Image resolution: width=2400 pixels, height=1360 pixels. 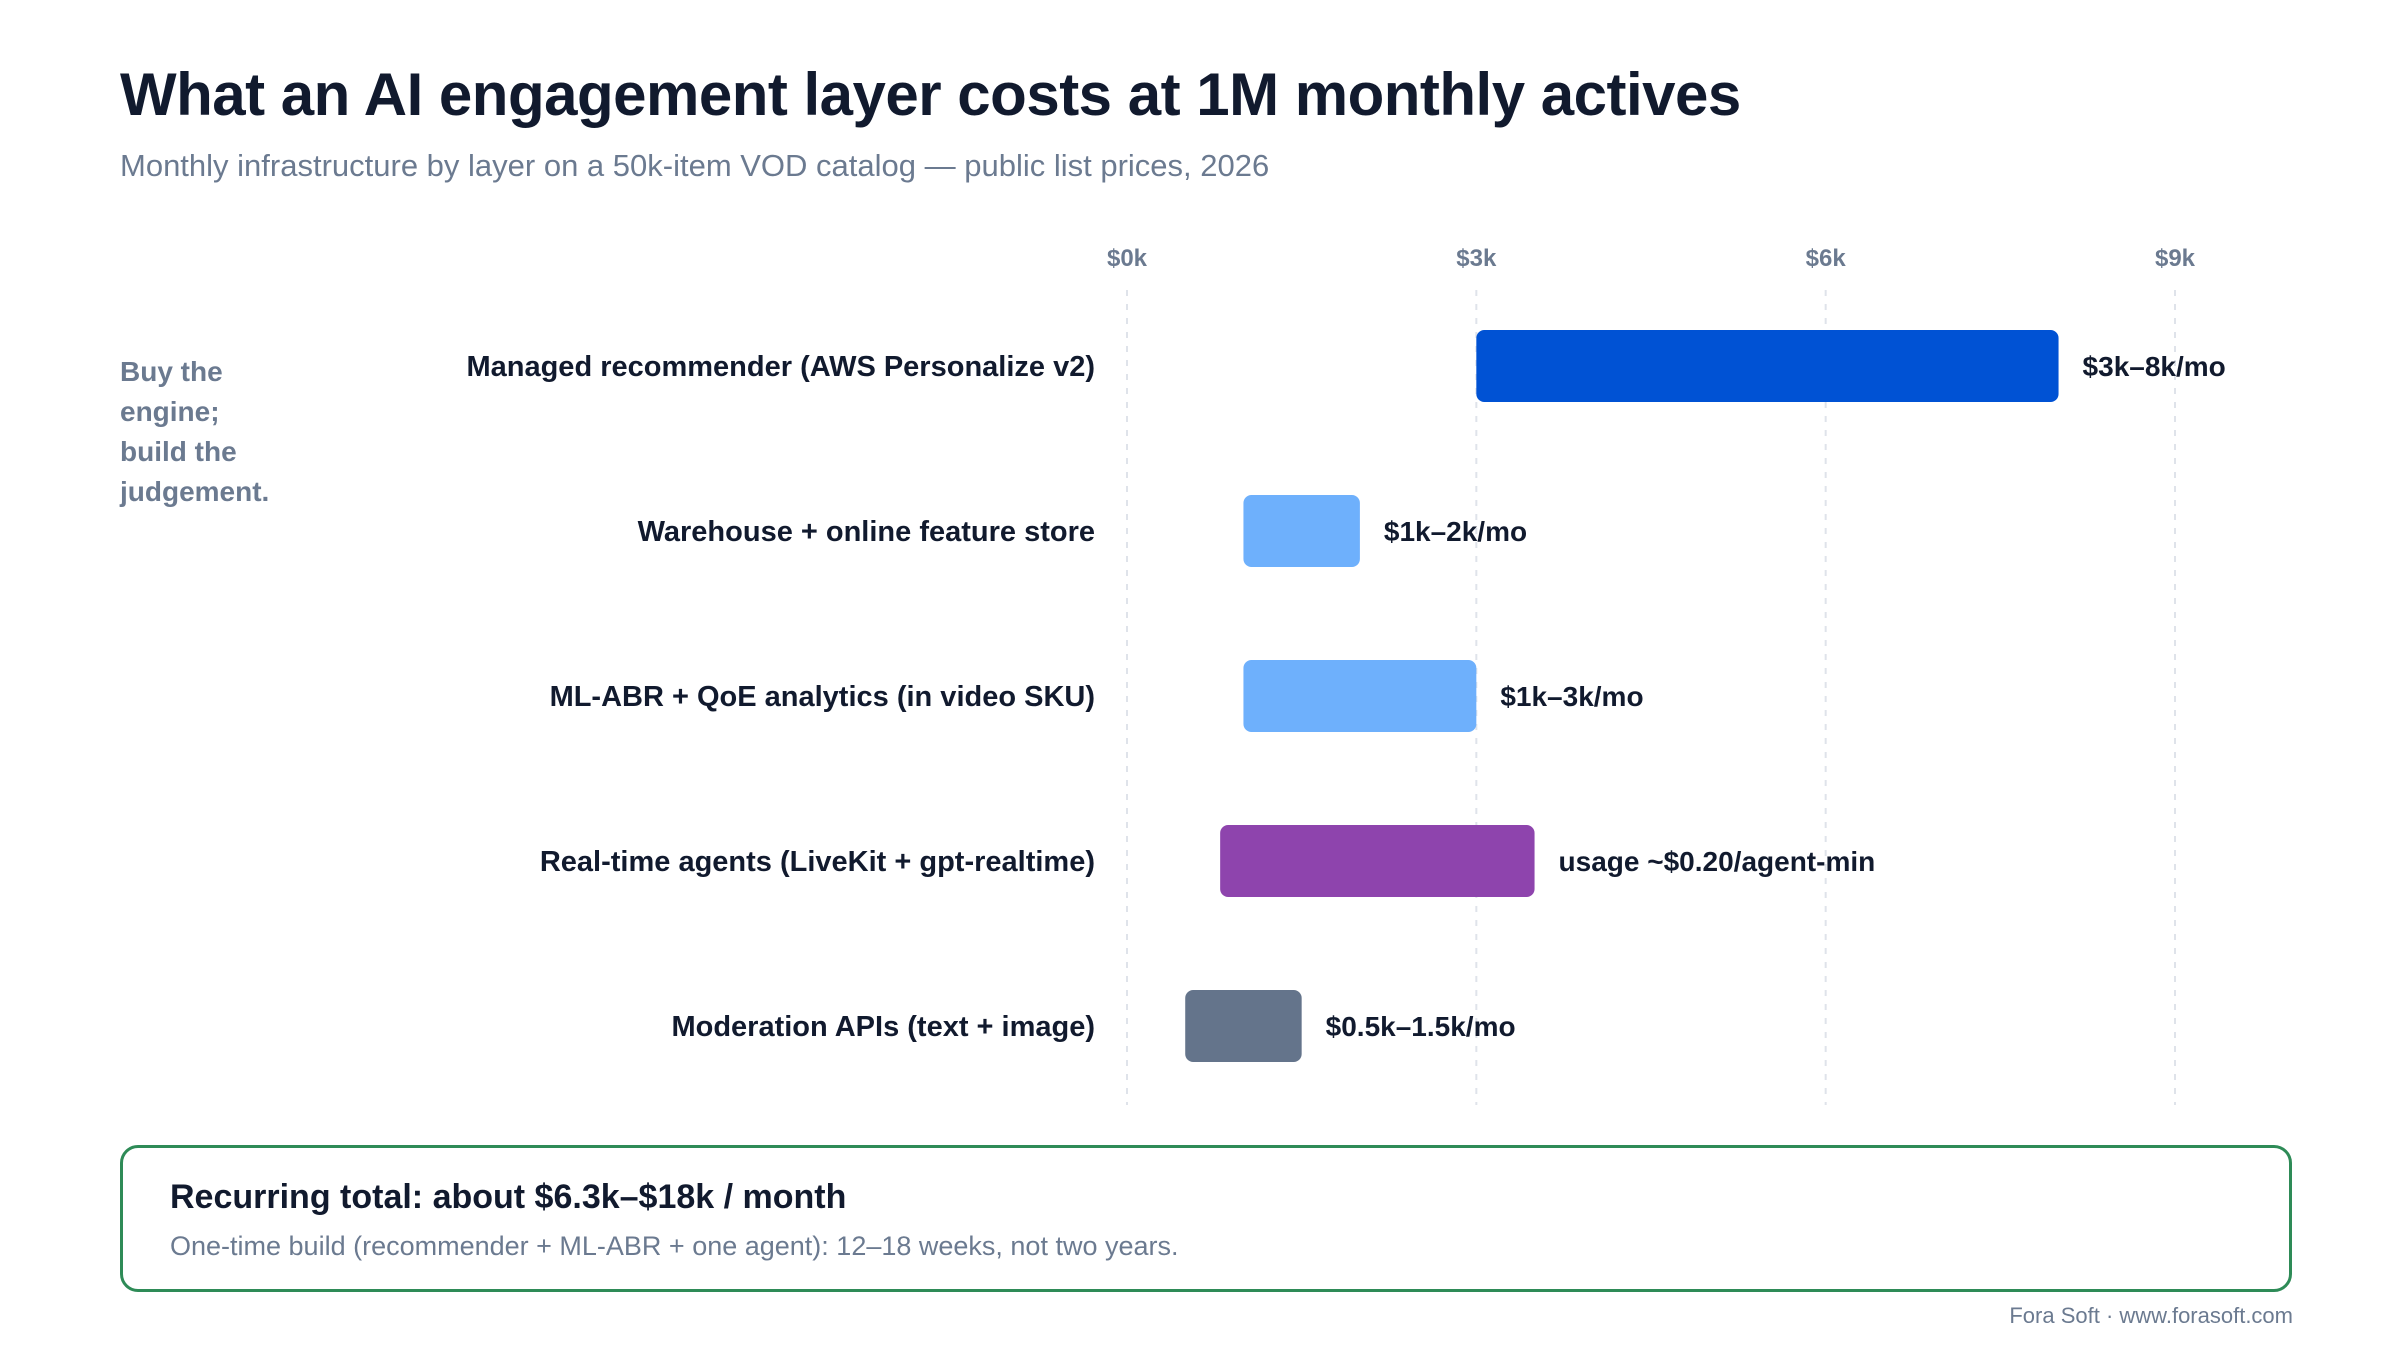 I want to click on x-tick-label: $3k, so click(x=1476, y=258).